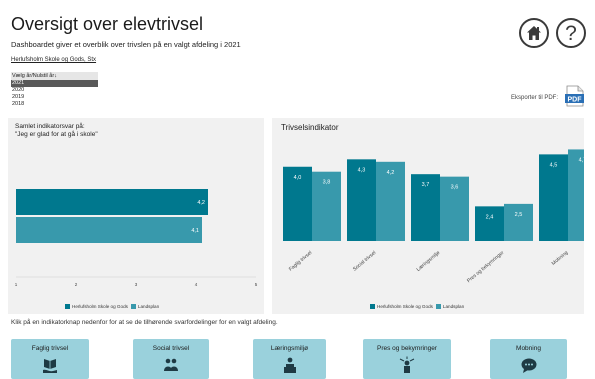  I want to click on home-icon, so click(534, 33).